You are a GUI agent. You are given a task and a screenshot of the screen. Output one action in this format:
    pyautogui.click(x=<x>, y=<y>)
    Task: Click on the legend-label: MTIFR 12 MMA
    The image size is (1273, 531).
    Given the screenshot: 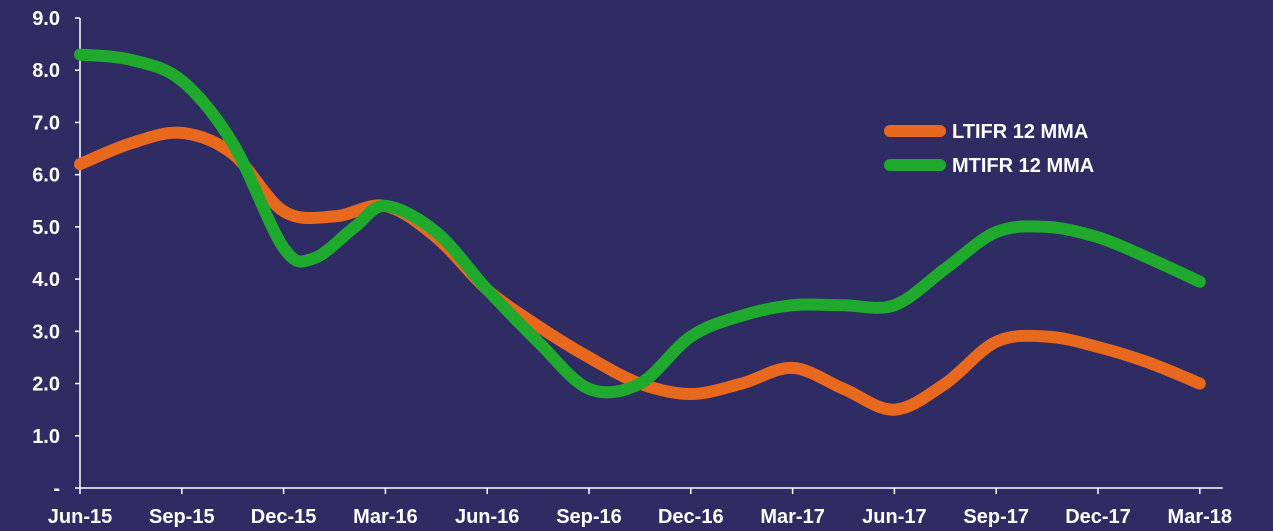 What is the action you would take?
    pyautogui.click(x=1023, y=166)
    